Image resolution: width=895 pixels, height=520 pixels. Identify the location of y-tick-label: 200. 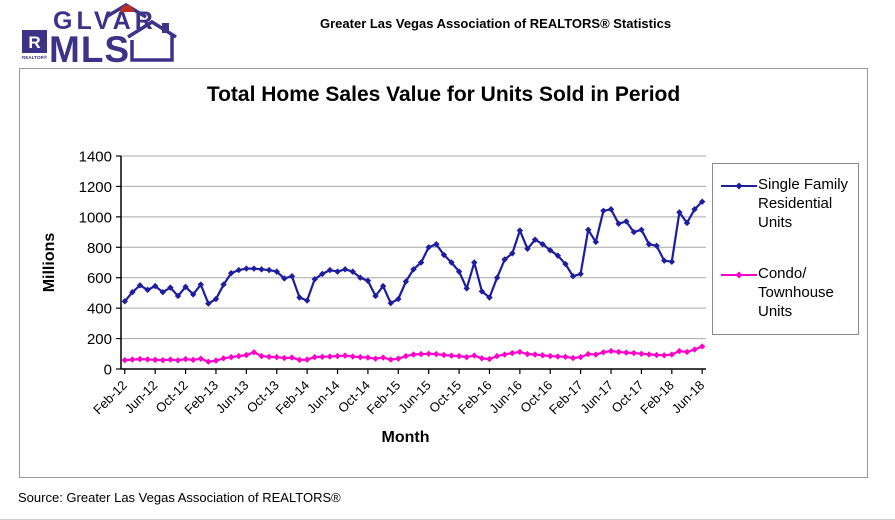
(99, 339).